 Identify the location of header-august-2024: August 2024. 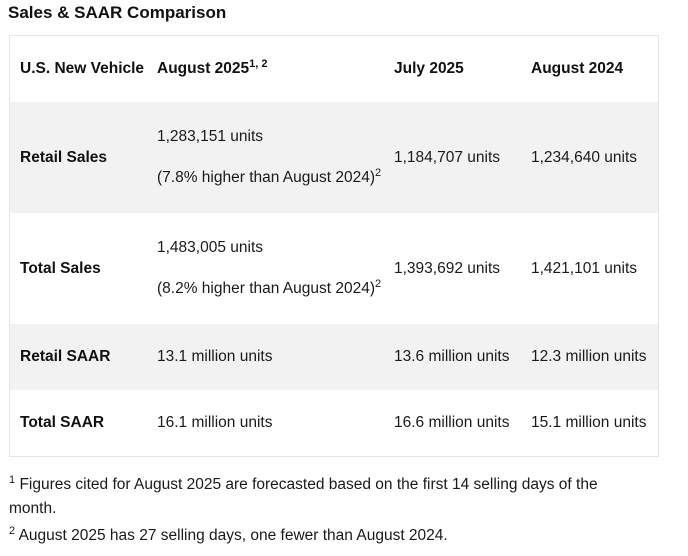
(577, 68).